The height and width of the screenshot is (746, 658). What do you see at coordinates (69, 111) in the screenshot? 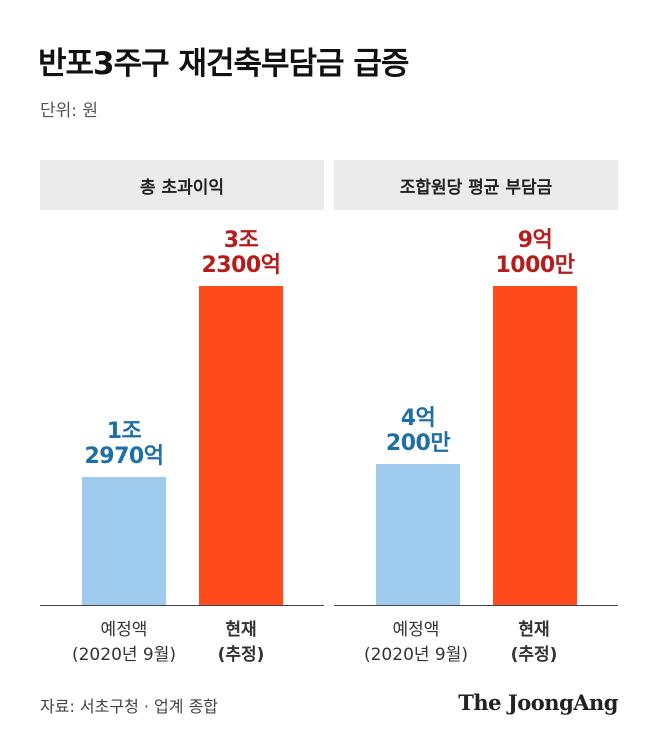
I see `unit-label: 단위: 원` at bounding box center [69, 111].